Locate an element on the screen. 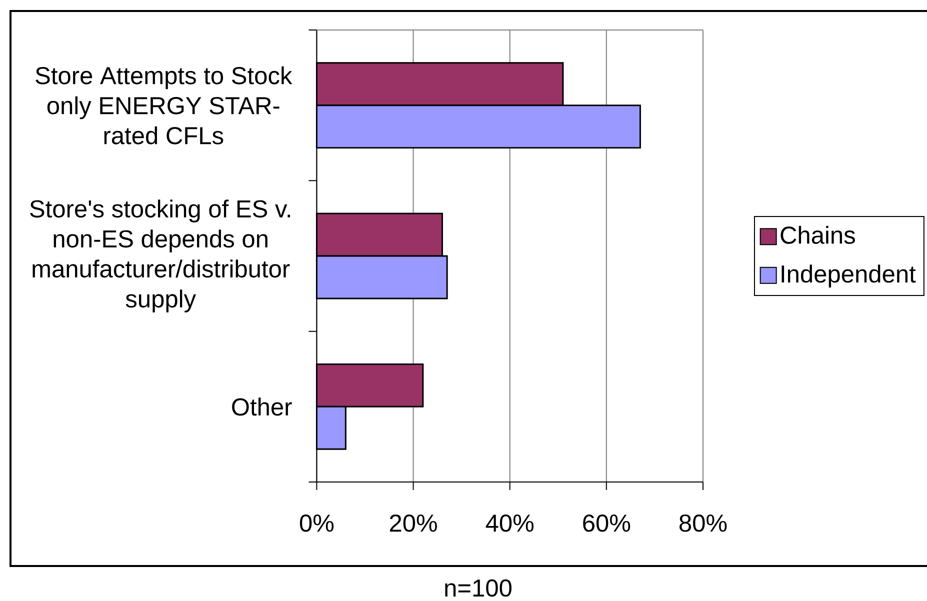  x-tick-label: 60% is located at coordinates (606, 523).